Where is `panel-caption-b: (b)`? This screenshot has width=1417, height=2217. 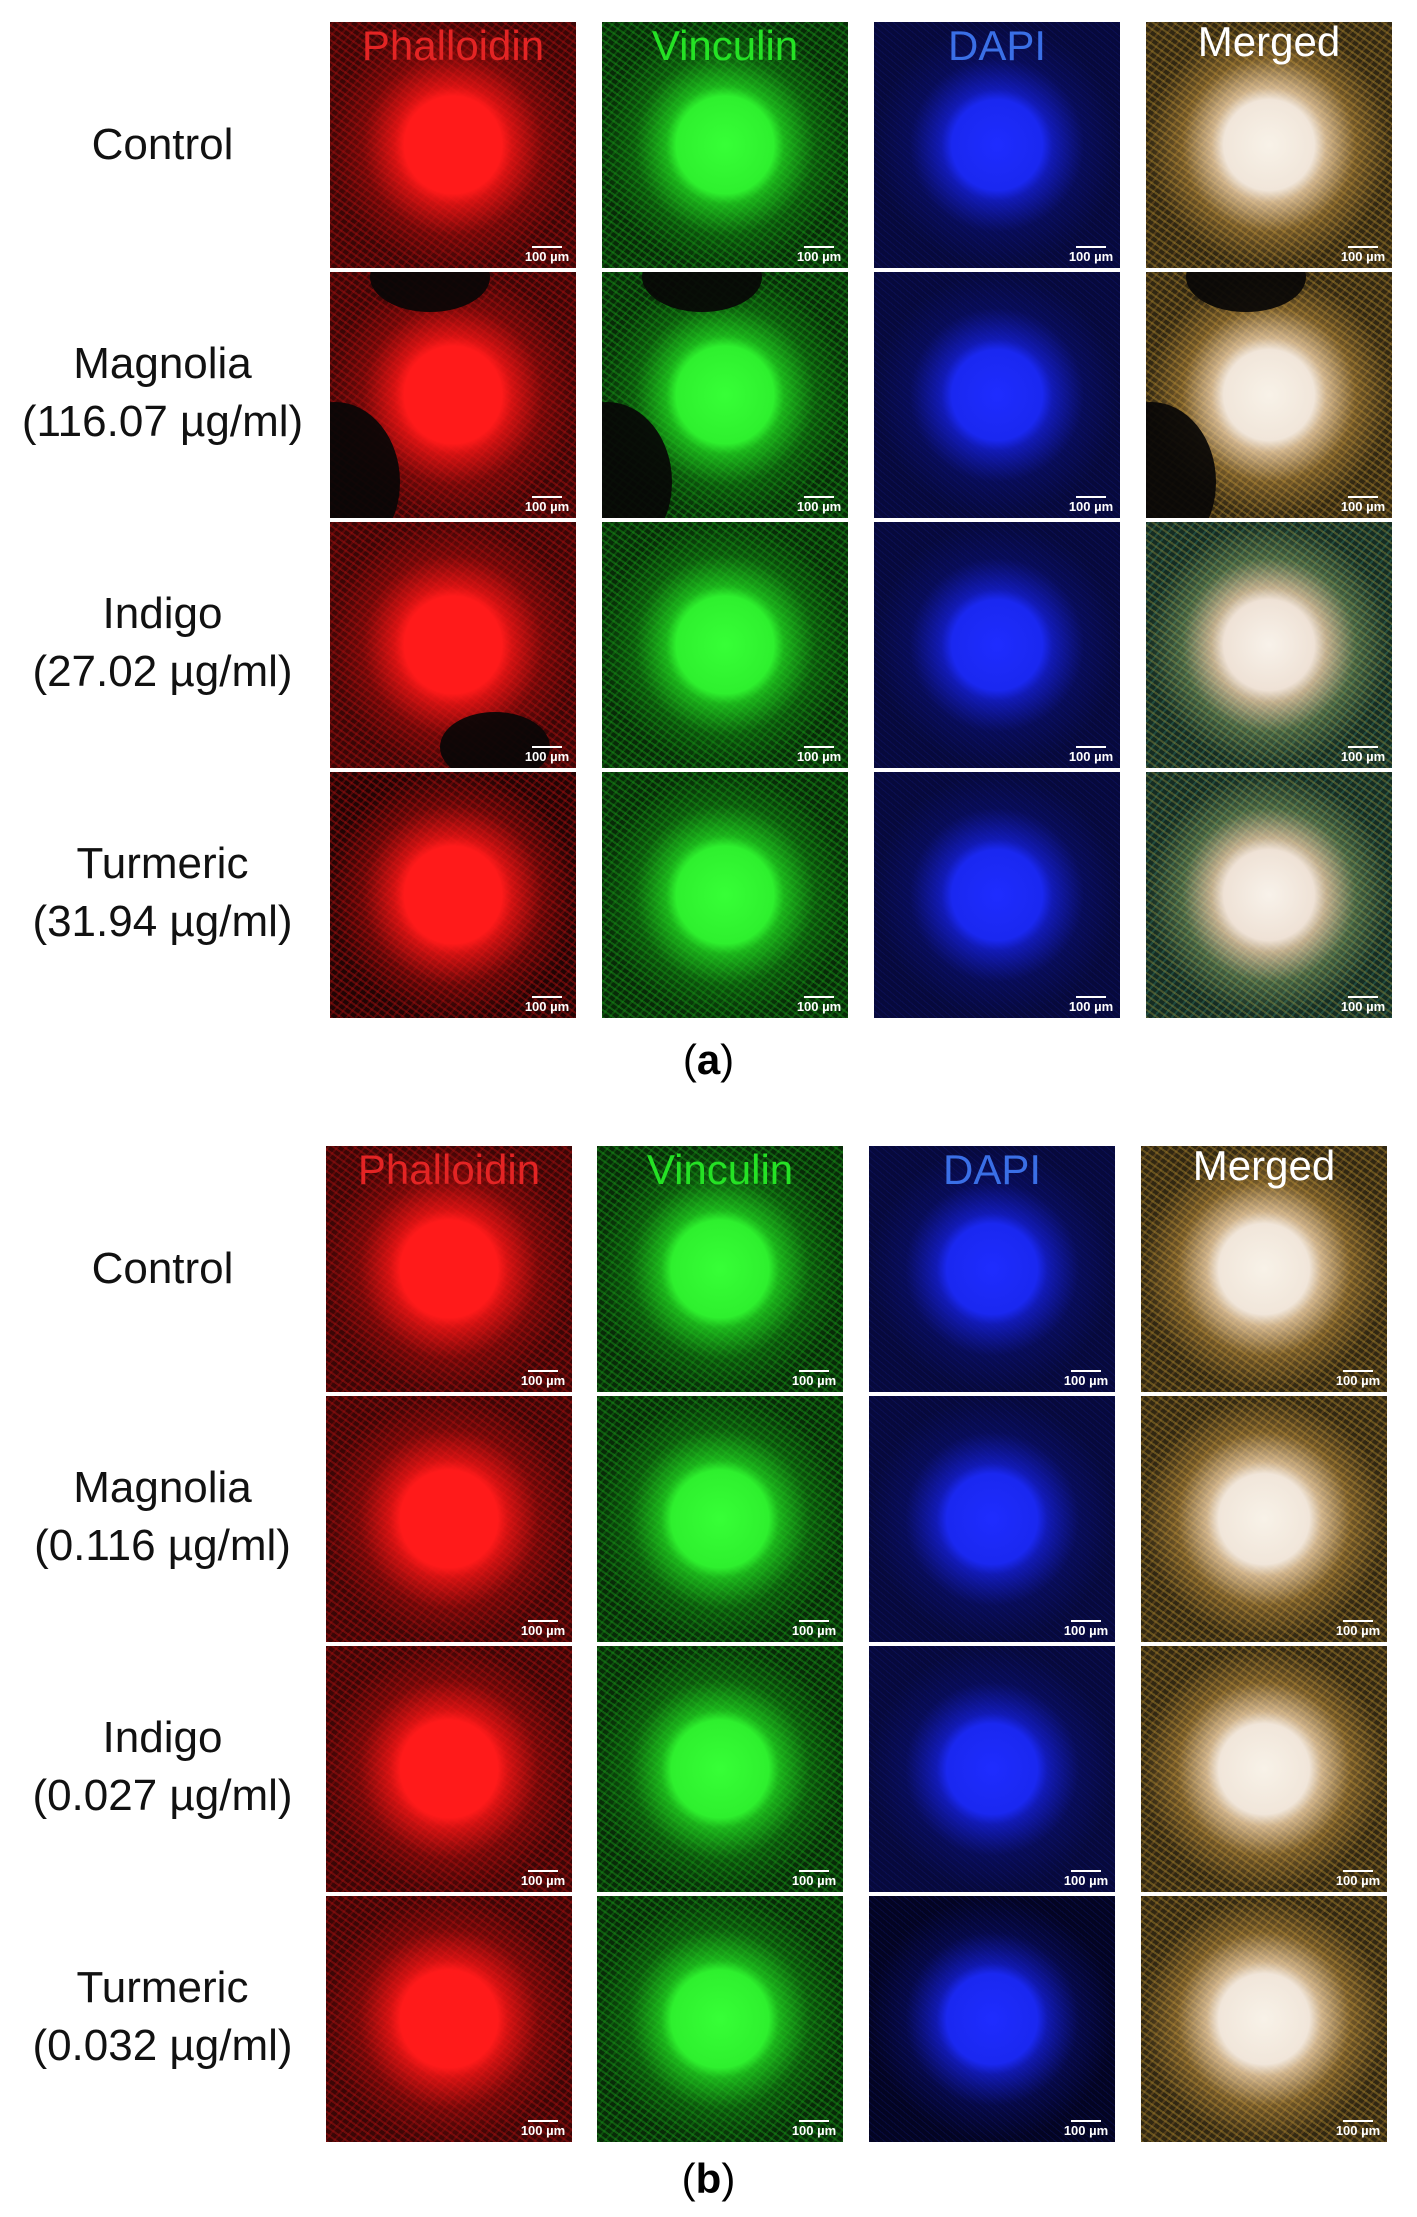 panel-caption-b: (b) is located at coordinates (708, 2178).